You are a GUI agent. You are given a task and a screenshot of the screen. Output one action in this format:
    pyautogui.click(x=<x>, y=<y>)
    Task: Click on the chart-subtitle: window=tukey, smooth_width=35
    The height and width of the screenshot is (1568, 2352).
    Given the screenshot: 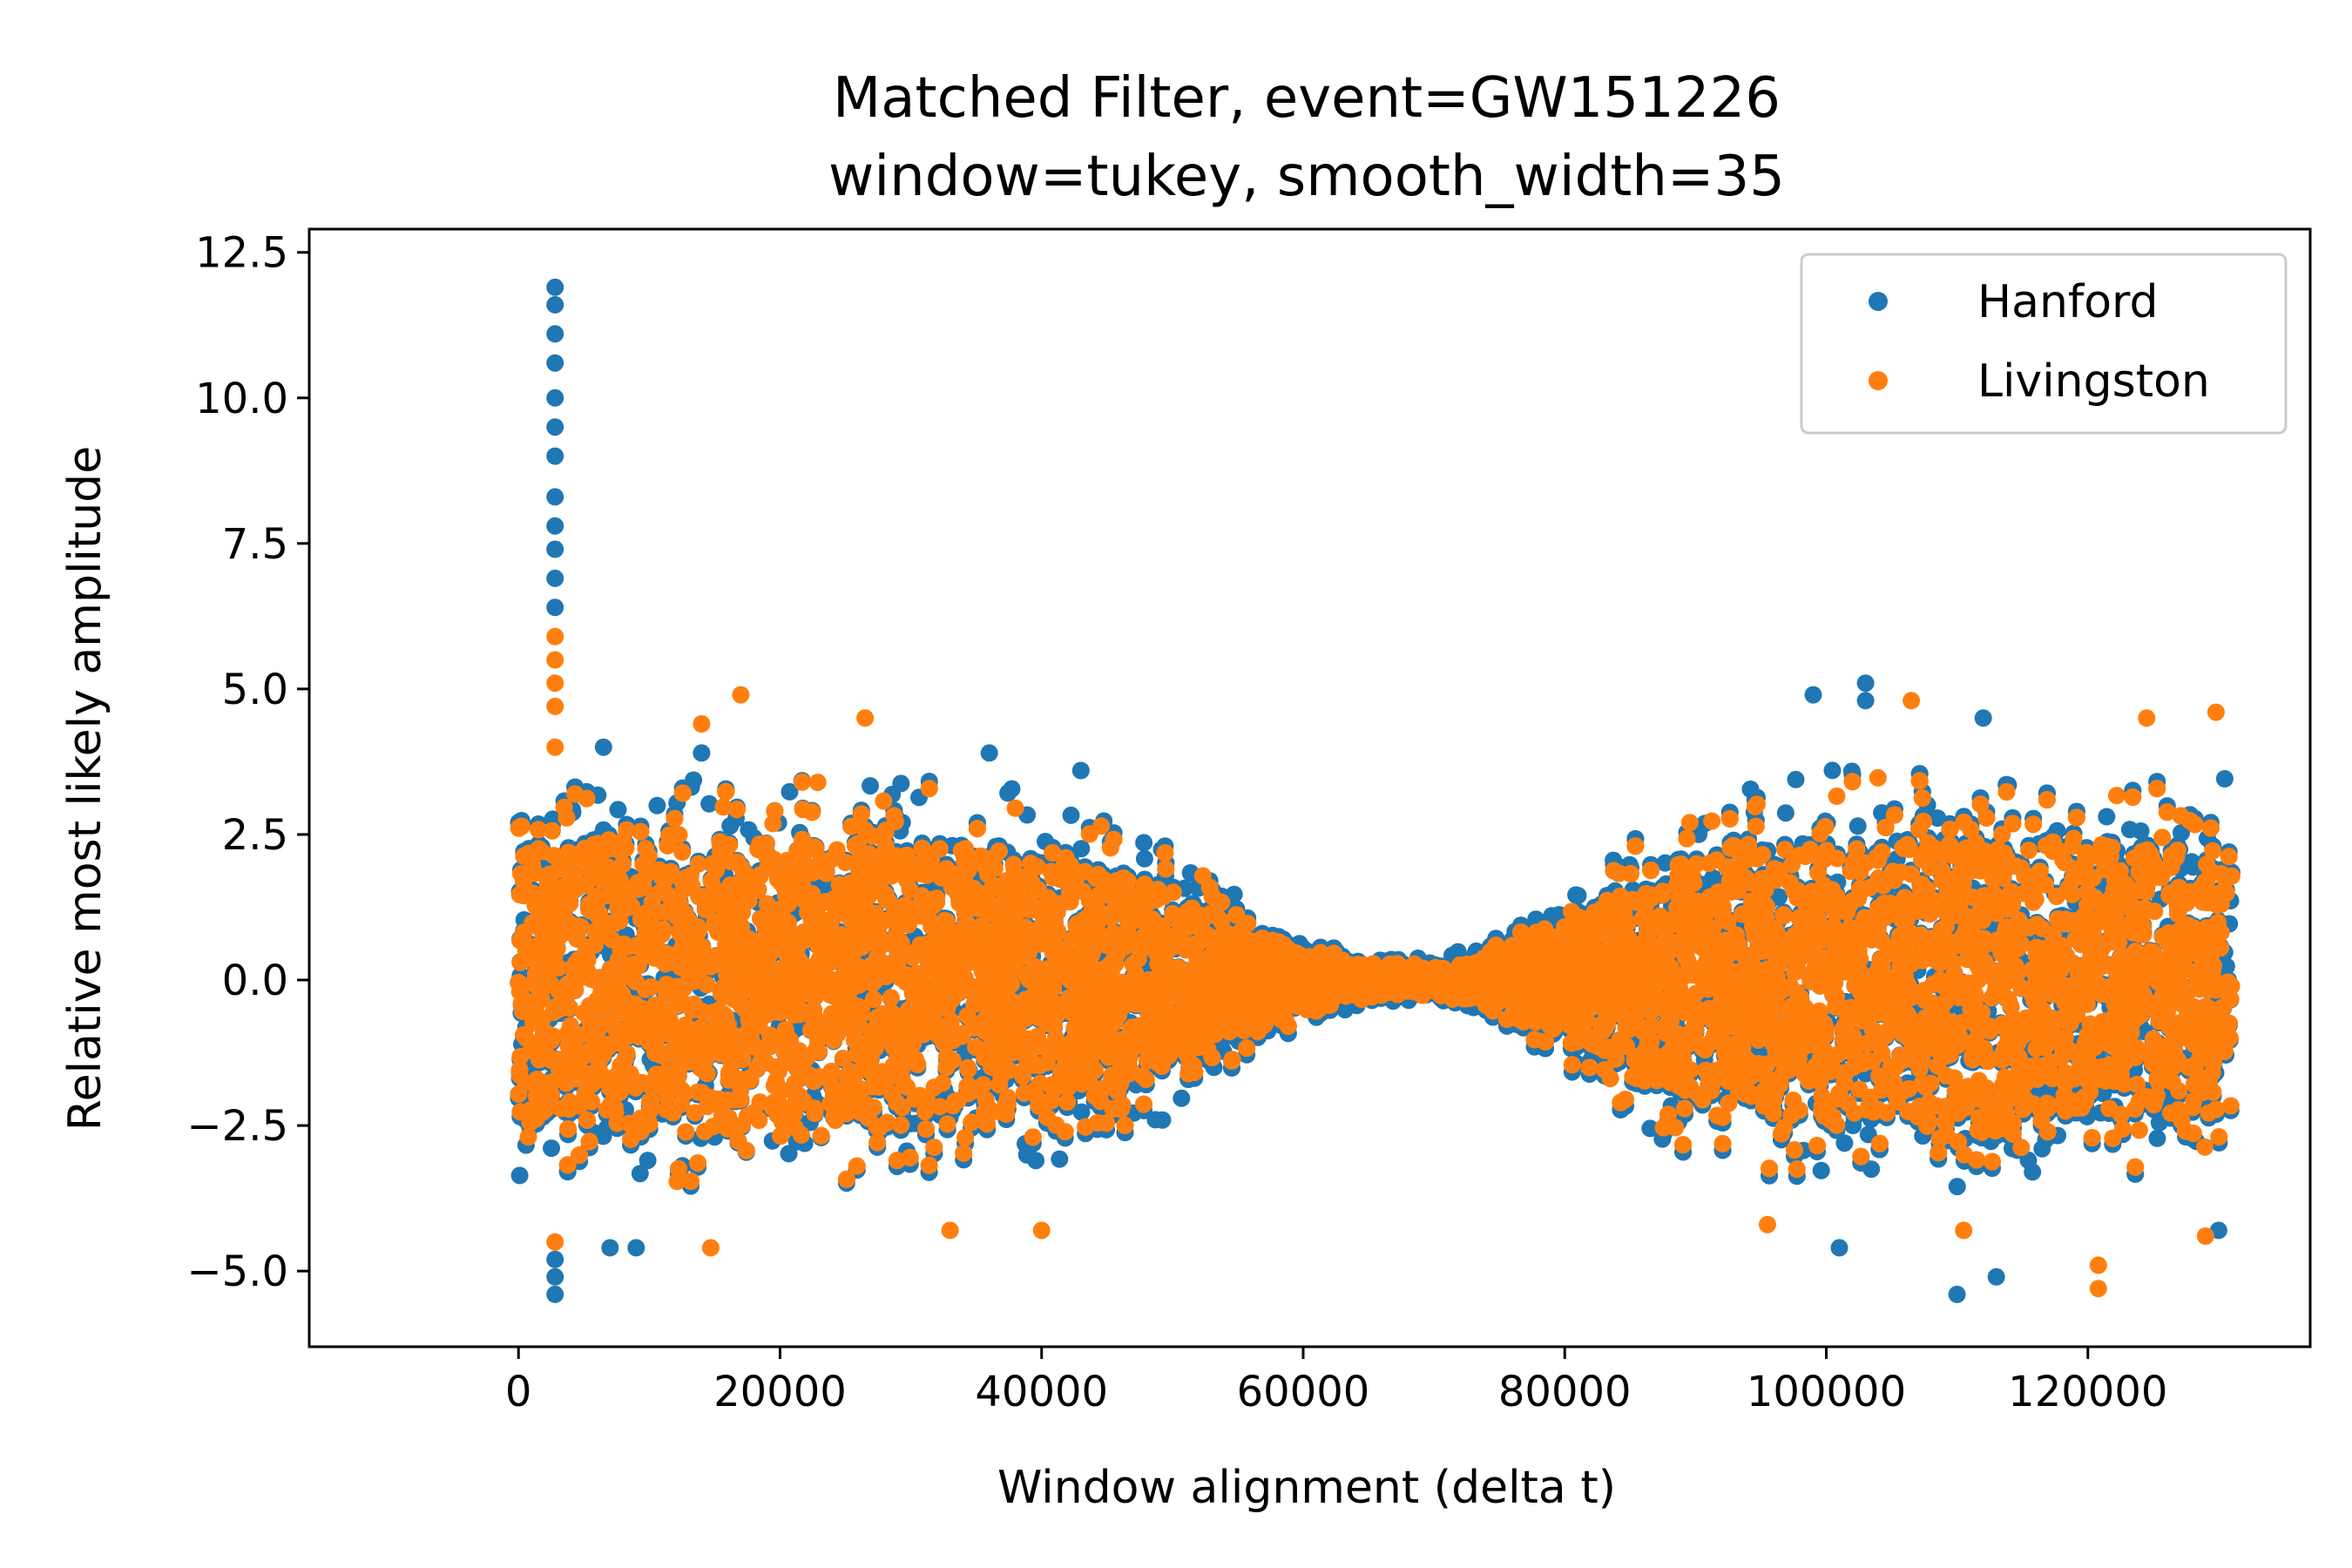 What is the action you would take?
    pyautogui.click(x=1306, y=177)
    